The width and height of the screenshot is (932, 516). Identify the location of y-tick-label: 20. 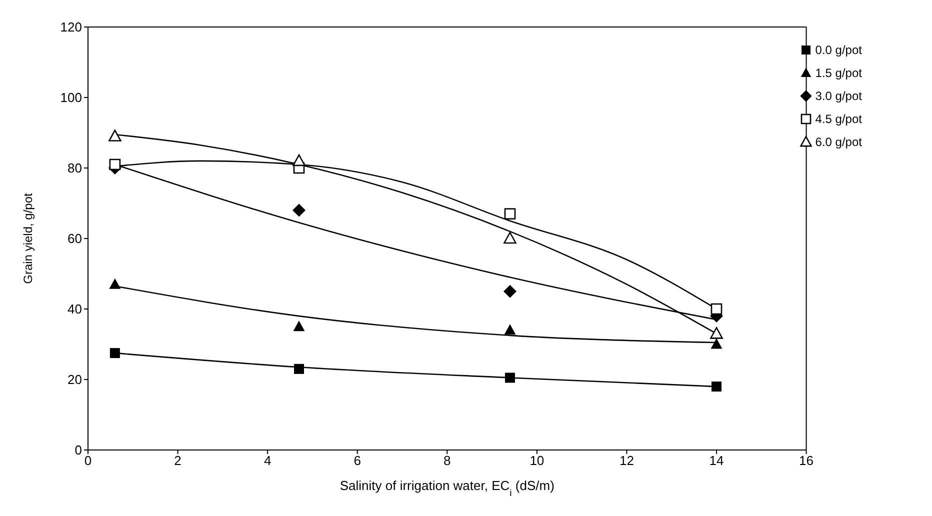
(75, 380).